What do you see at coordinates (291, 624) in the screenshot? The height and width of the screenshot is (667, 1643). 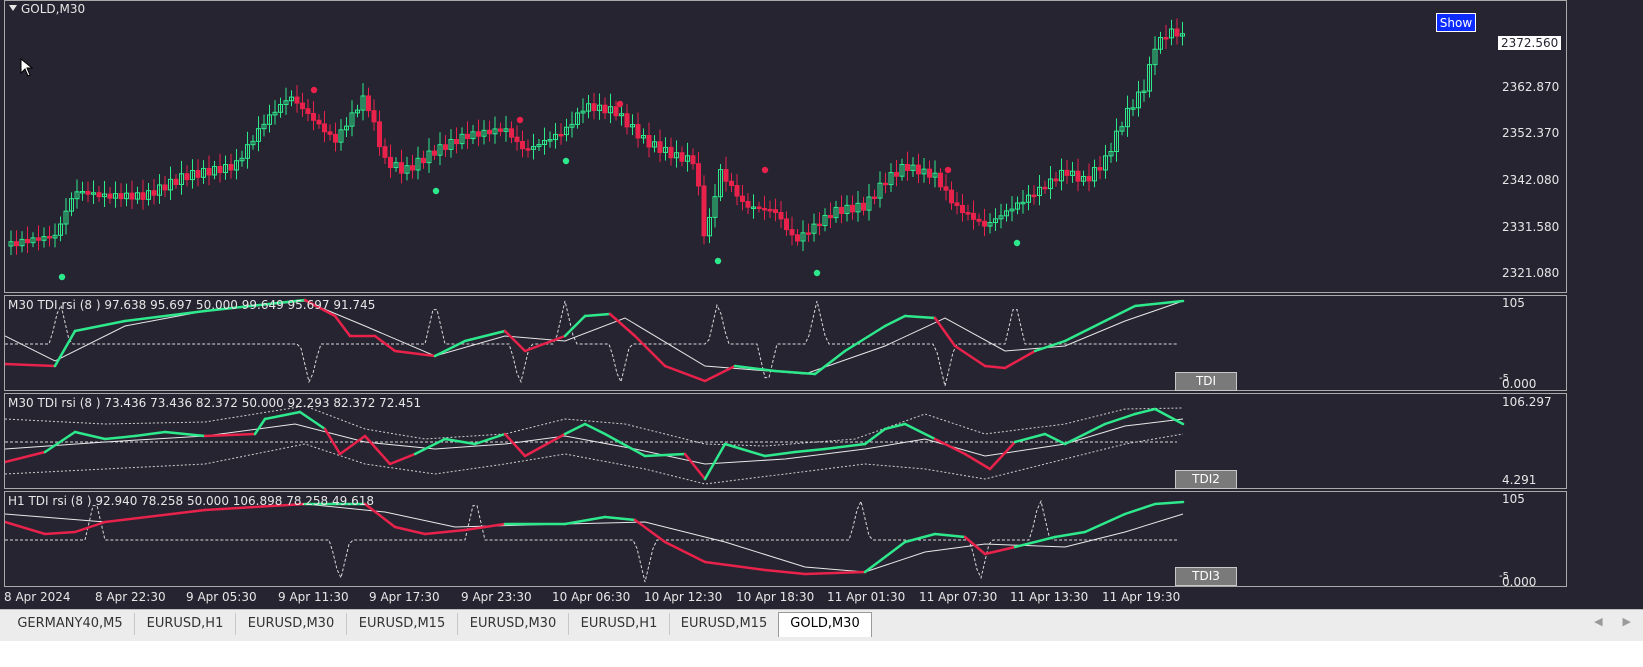 I see `tab-eurusd-m30: EURUSD,M30` at bounding box center [291, 624].